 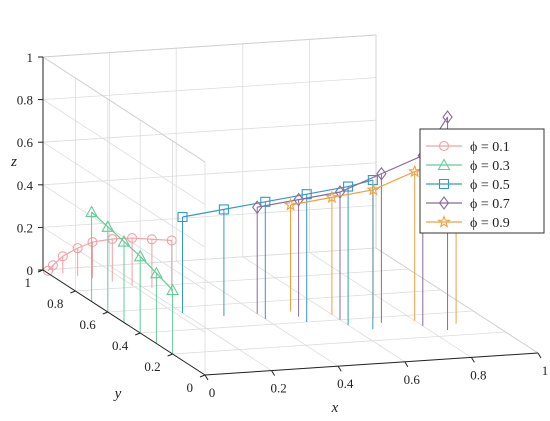 What do you see at coordinates (490, 223) in the screenshot?
I see `legend-label: ϕ = 0.9` at bounding box center [490, 223].